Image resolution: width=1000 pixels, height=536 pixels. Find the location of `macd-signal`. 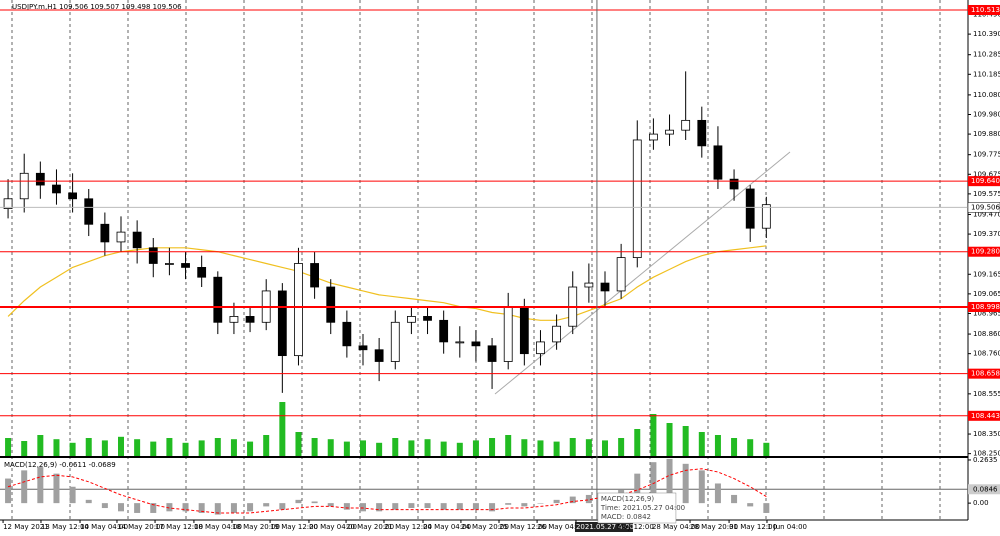

macd-signal is located at coordinates (387, 491).